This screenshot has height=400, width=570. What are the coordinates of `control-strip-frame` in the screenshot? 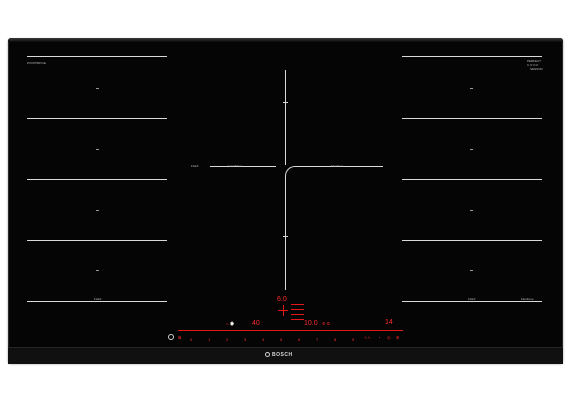 It's located at (285, 355).